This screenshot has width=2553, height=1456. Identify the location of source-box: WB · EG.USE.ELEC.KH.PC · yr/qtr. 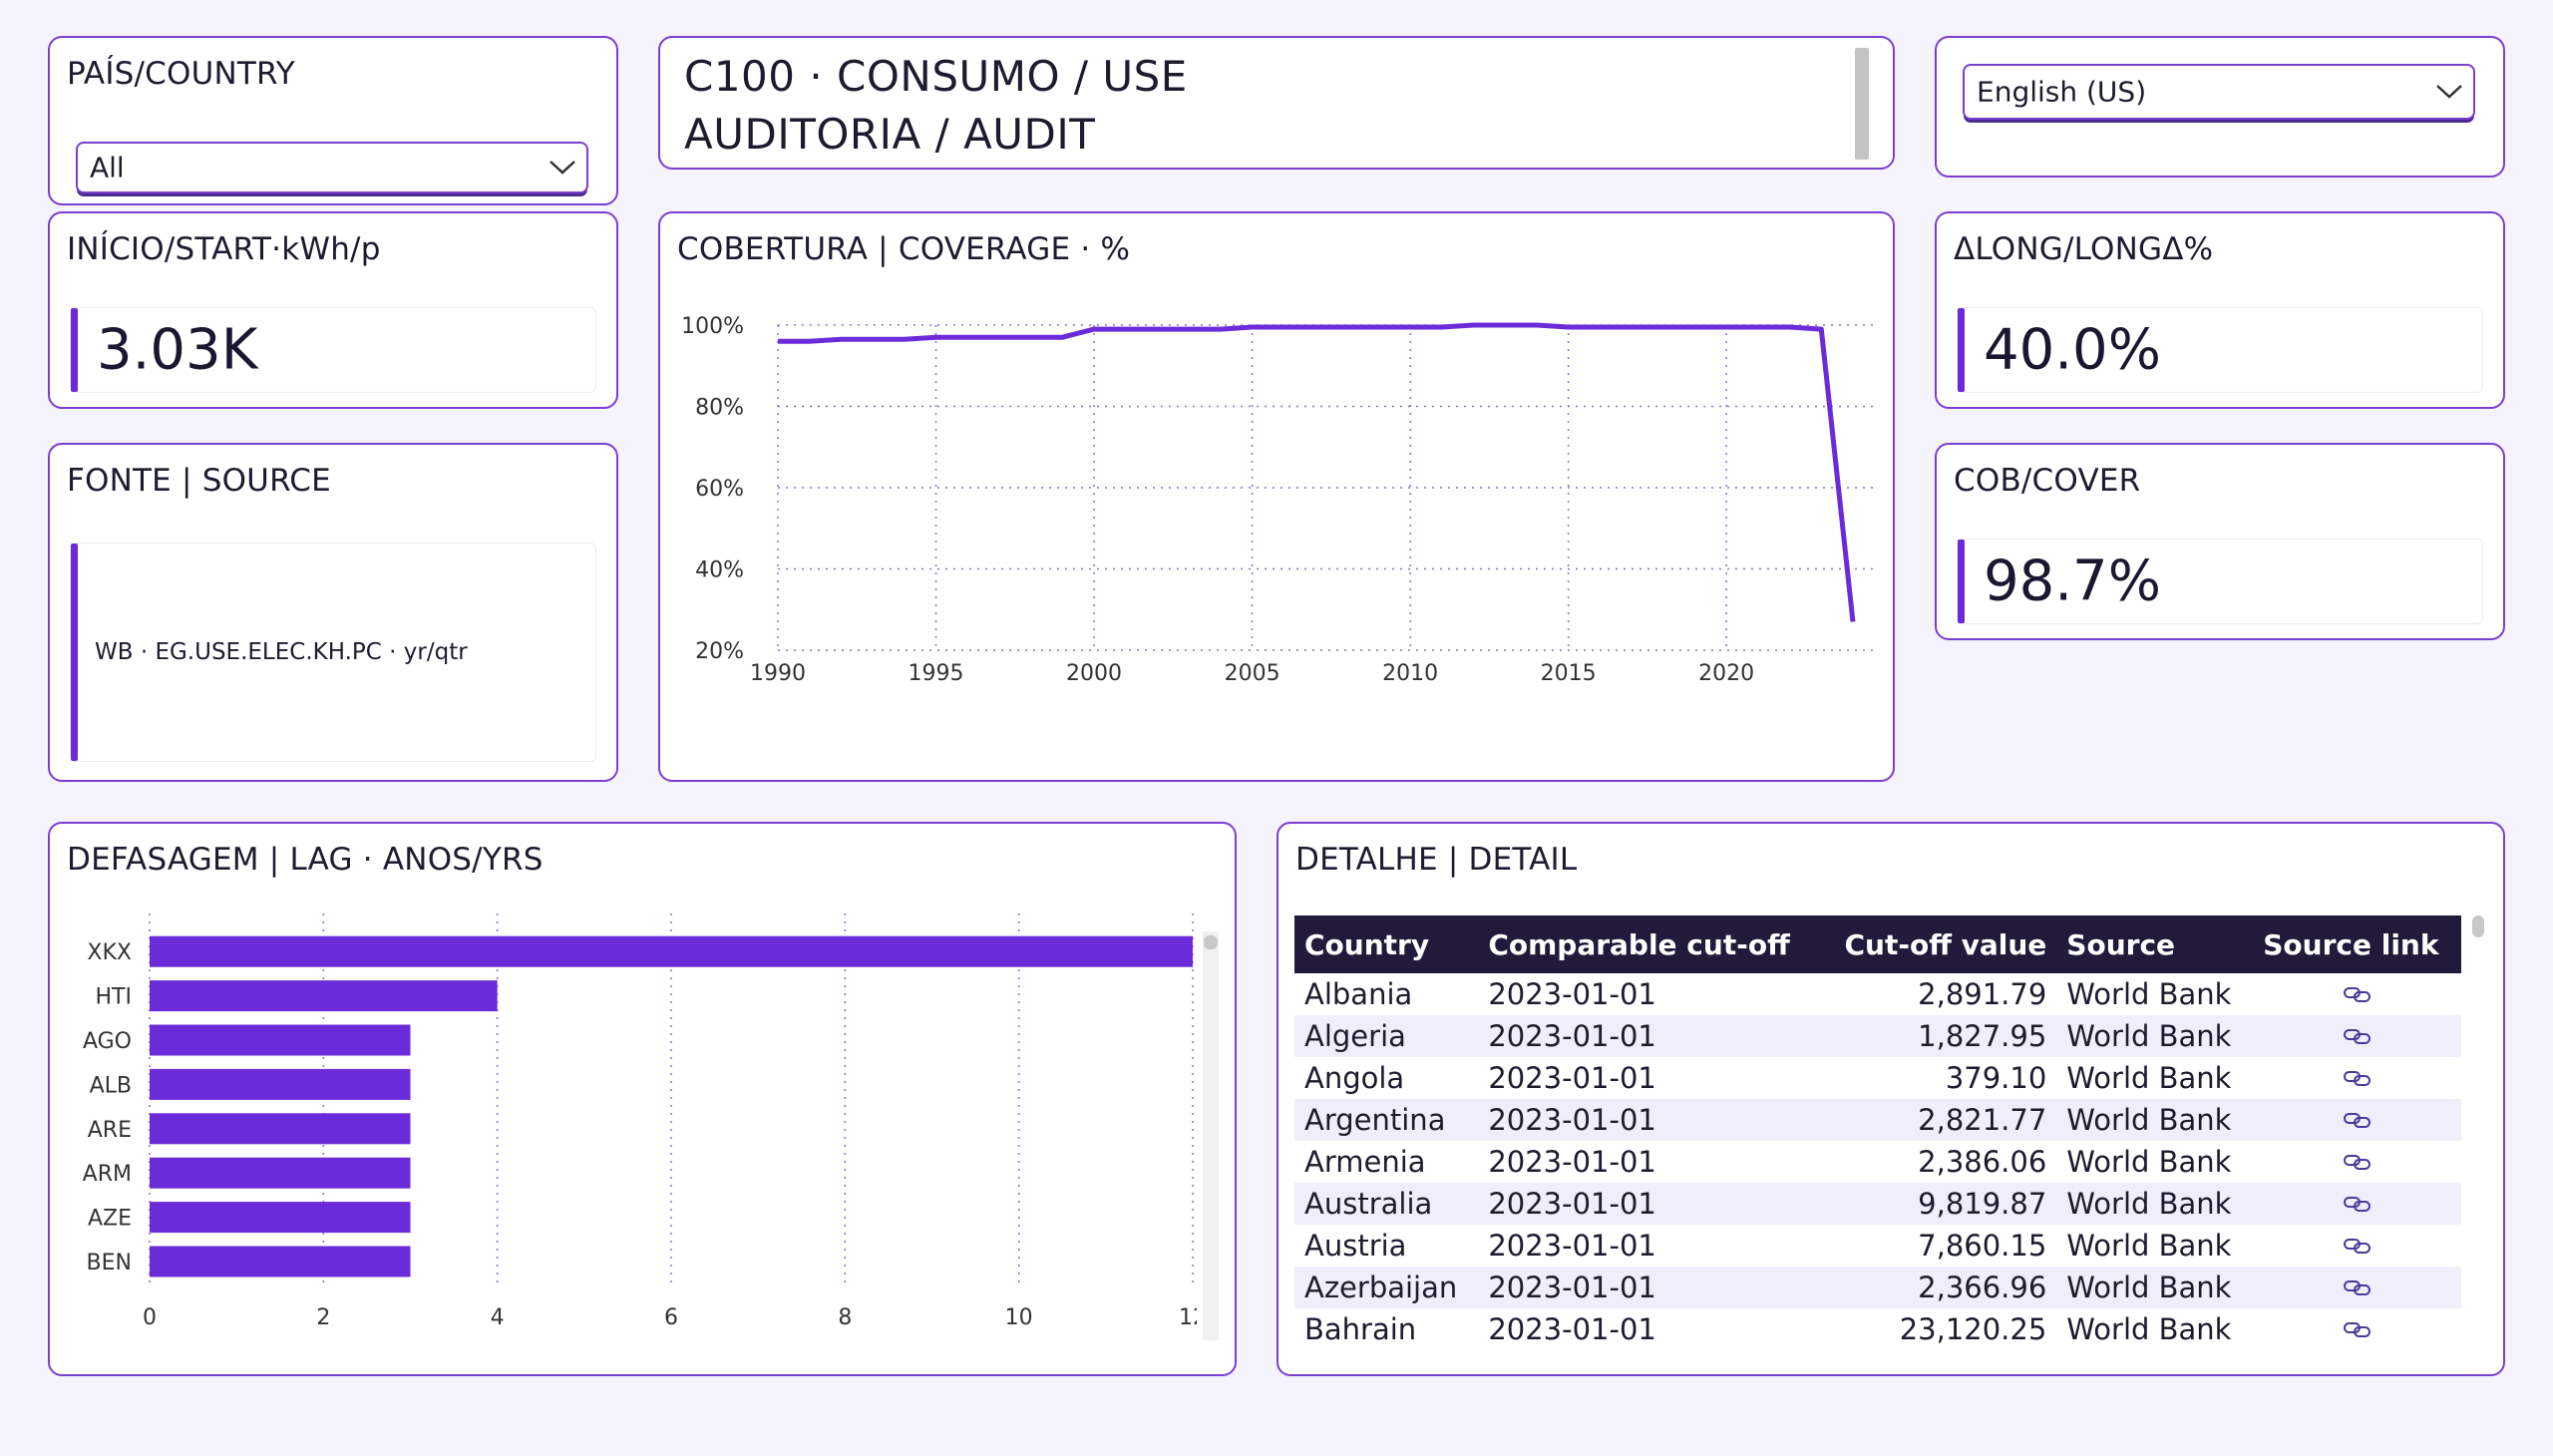
(333, 652).